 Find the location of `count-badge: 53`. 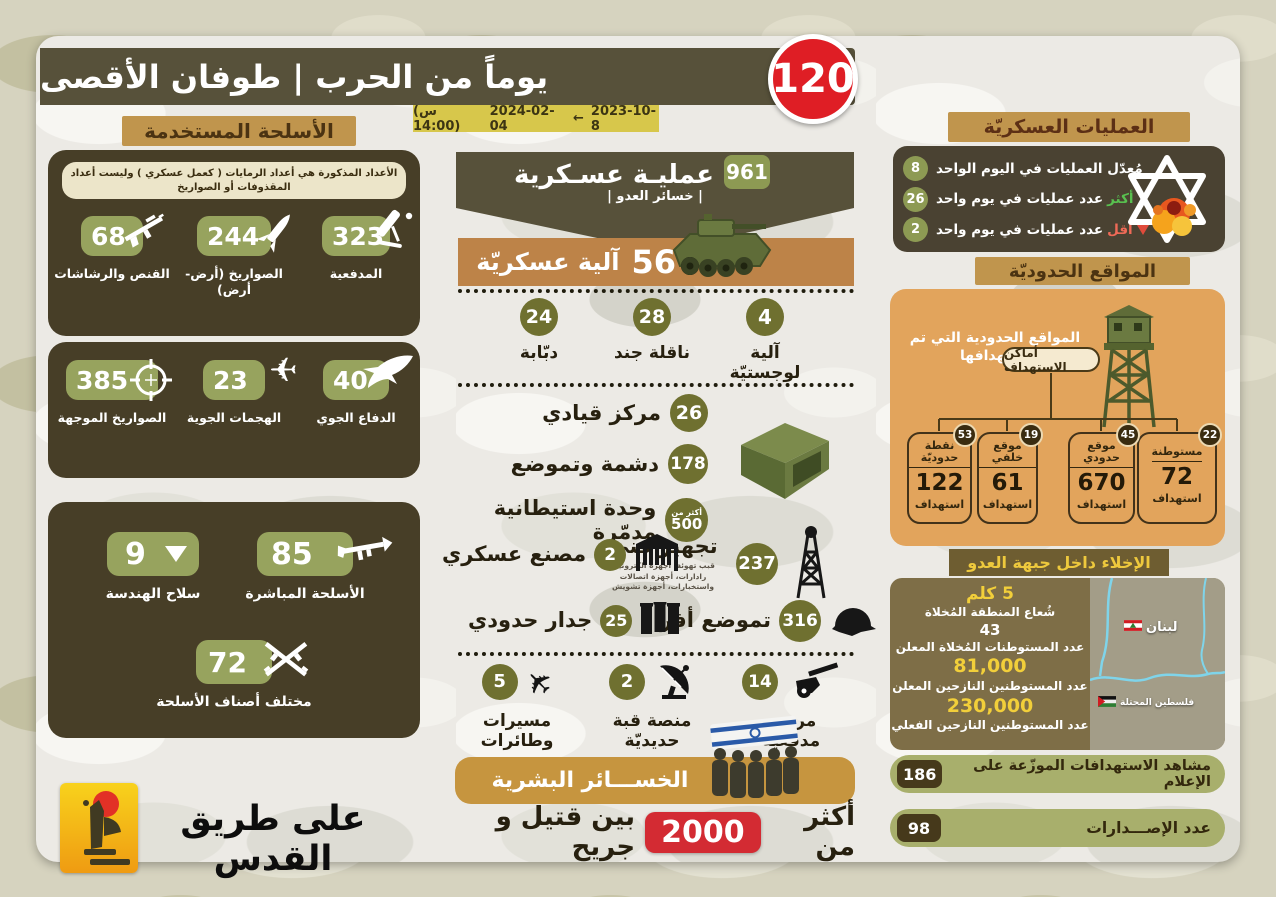

count-badge: 53 is located at coordinates (965, 435).